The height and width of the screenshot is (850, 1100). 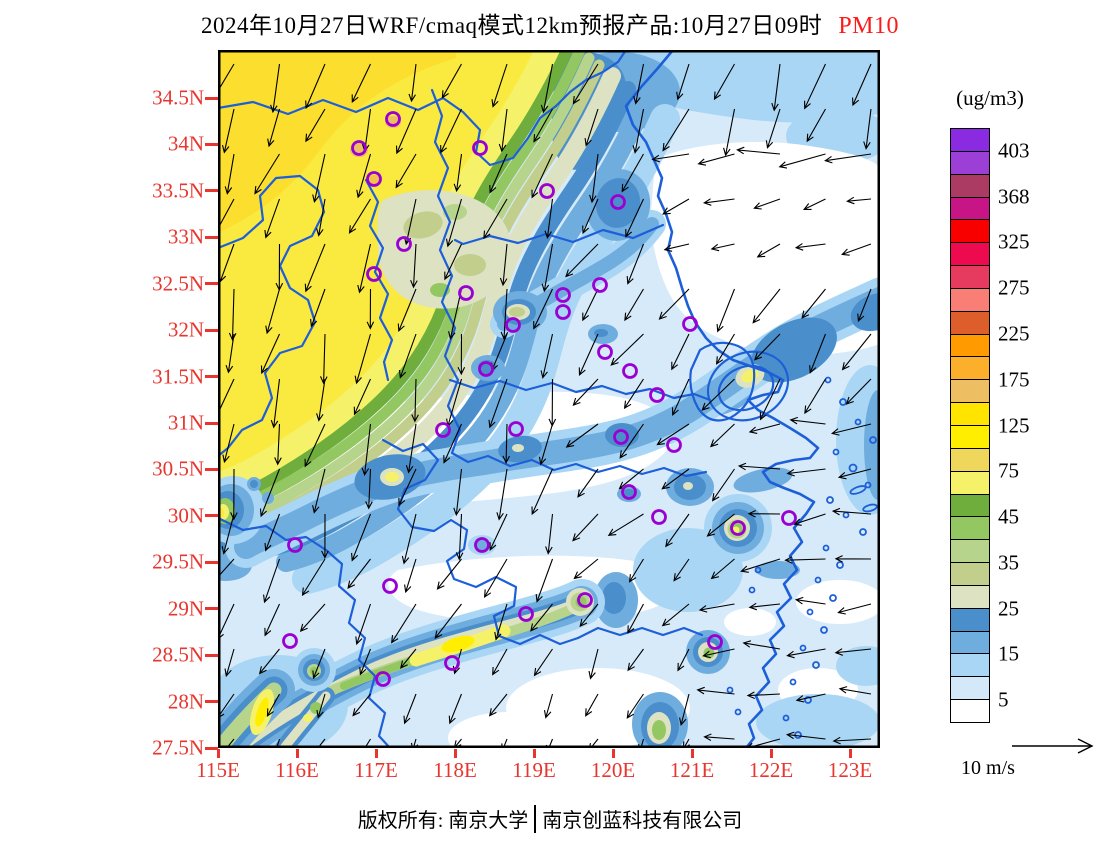 I want to click on lat-label: 30.5N, so click(x=178, y=468).